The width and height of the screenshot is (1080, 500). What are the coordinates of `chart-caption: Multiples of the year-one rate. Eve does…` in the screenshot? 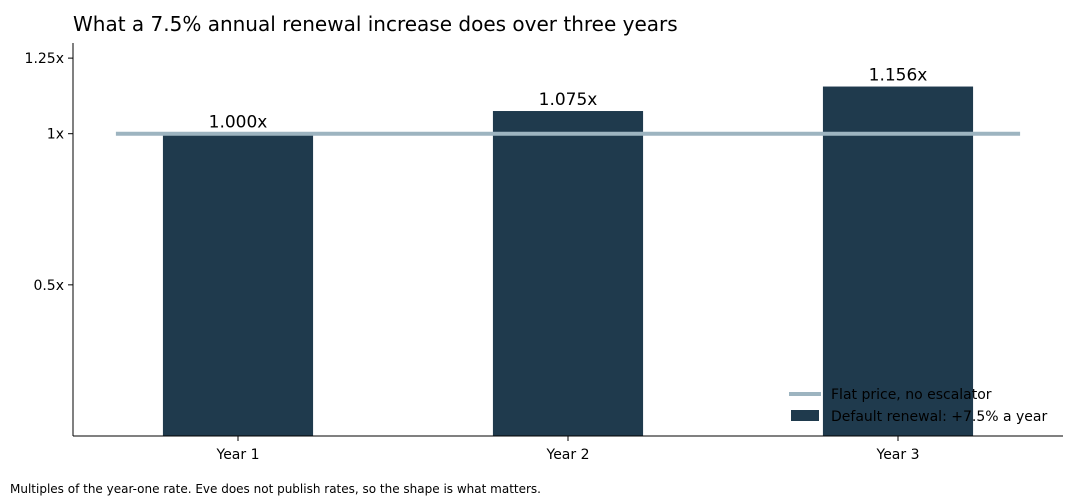 It's located at (275, 489).